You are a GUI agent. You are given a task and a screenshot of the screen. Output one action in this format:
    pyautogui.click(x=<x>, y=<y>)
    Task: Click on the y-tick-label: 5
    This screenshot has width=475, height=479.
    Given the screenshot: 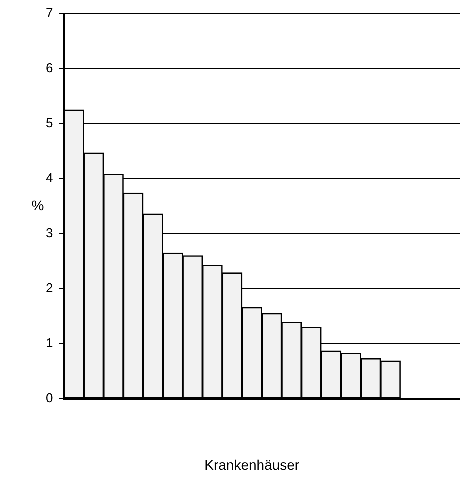 What is the action you would take?
    pyautogui.click(x=50, y=122)
    